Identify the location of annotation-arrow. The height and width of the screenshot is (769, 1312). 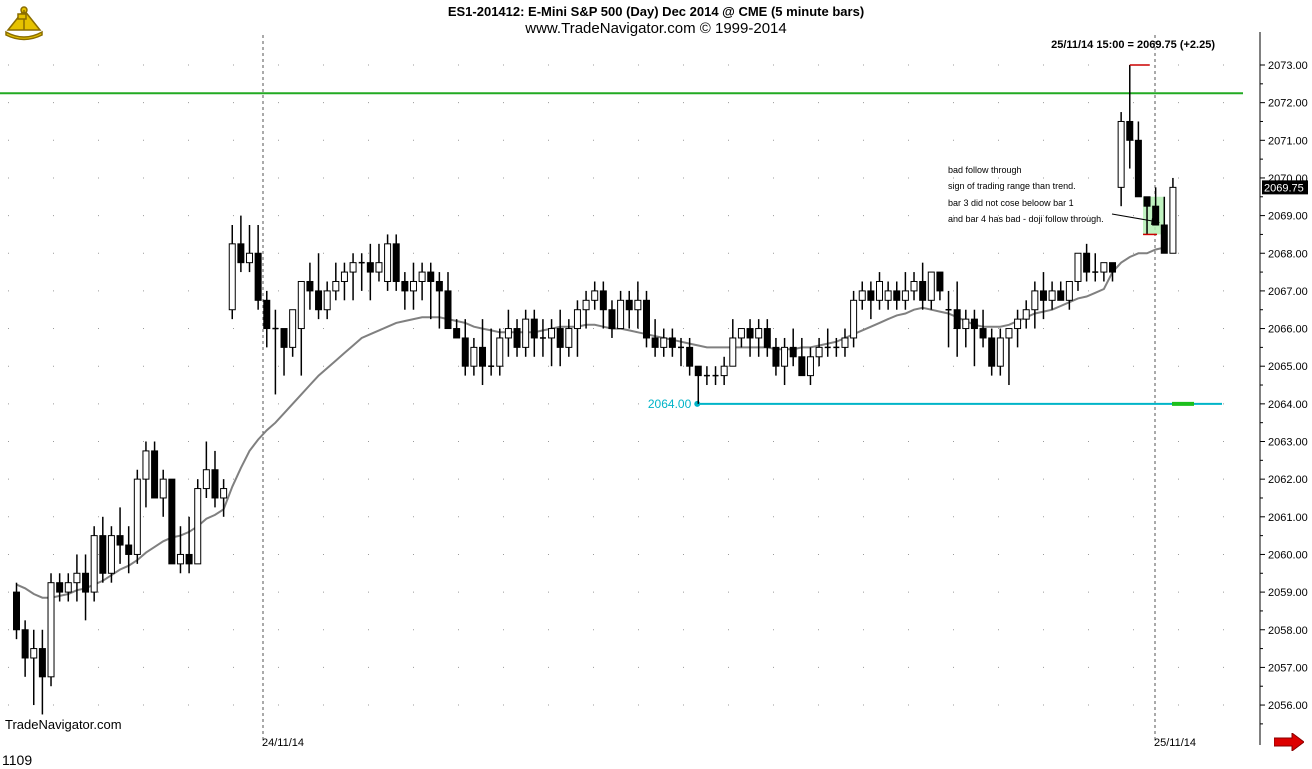
(1135, 219).